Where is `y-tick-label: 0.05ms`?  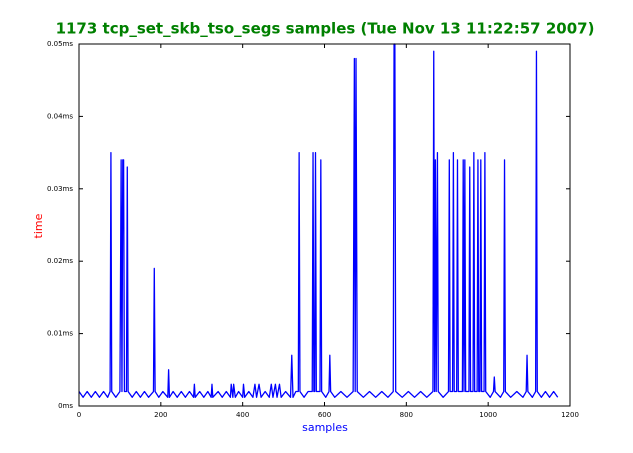 y-tick-label: 0.05ms is located at coordinates (60, 44).